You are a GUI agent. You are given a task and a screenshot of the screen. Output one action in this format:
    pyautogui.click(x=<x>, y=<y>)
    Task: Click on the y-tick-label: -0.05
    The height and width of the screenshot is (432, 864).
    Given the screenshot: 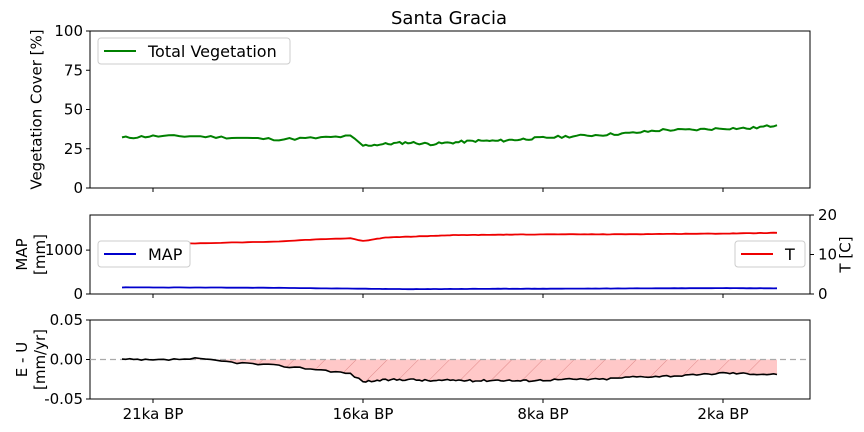 What is the action you would take?
    pyautogui.click(x=63, y=399)
    